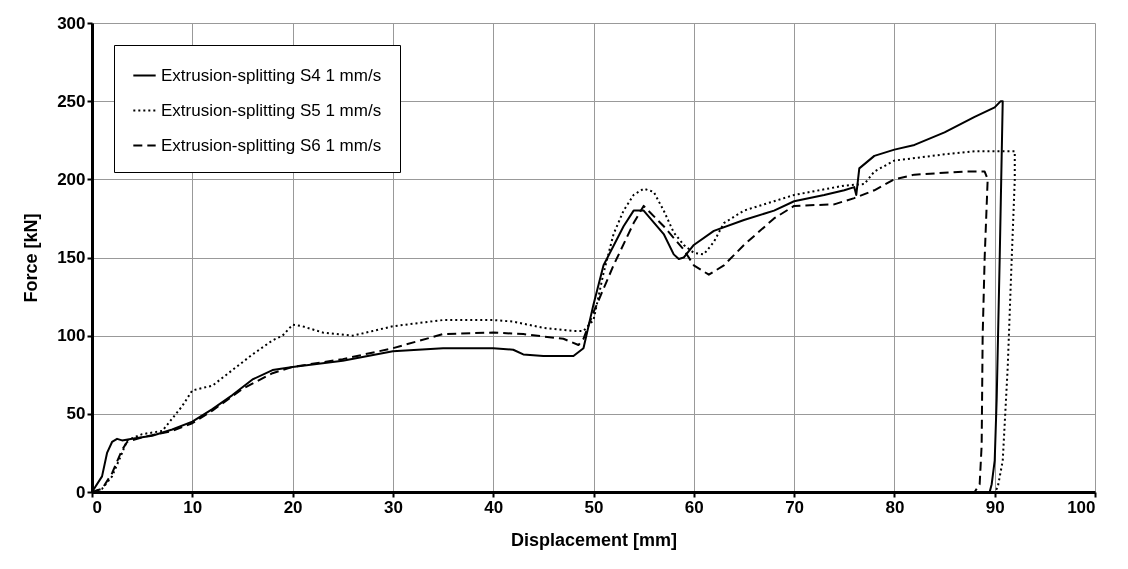  I want to click on x-tick-label: 20, so click(293, 507).